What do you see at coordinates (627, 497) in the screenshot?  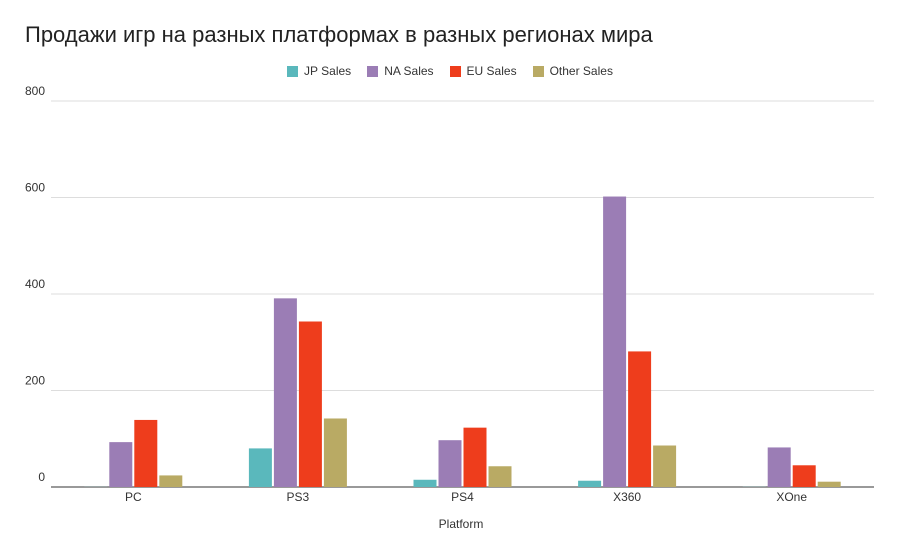 I see `x-tick-label: X360` at bounding box center [627, 497].